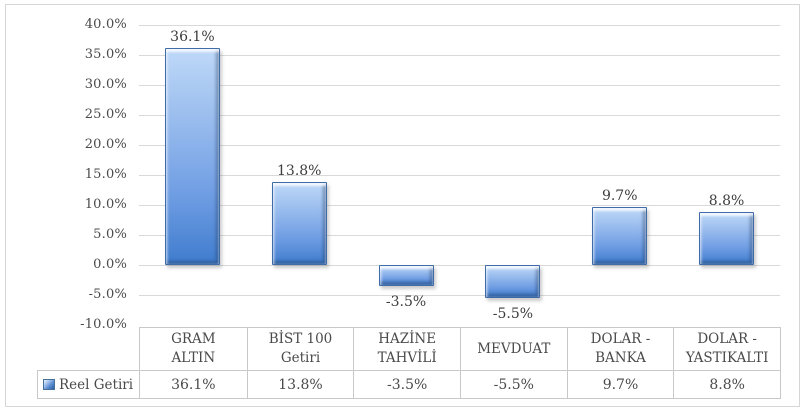 The width and height of the screenshot is (807, 414). Describe the element at coordinates (110, 264) in the screenshot. I see `y-axis-tick-label: 0.0%` at that location.